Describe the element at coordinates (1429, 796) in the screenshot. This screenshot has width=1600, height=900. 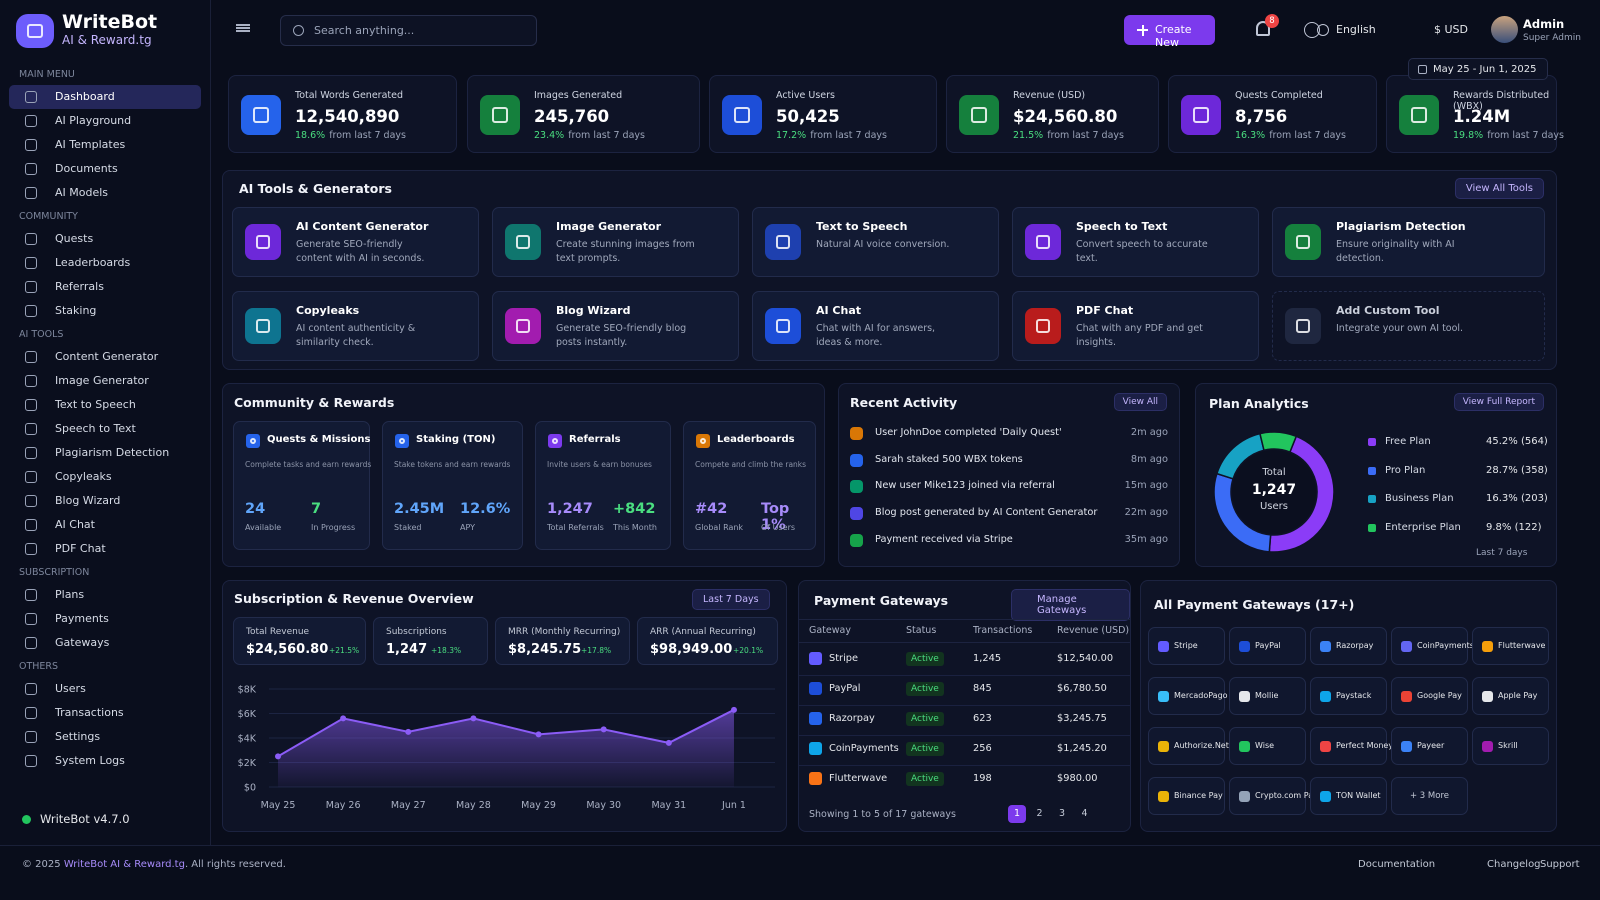
I see `more-tile: + 3 More` at that location.